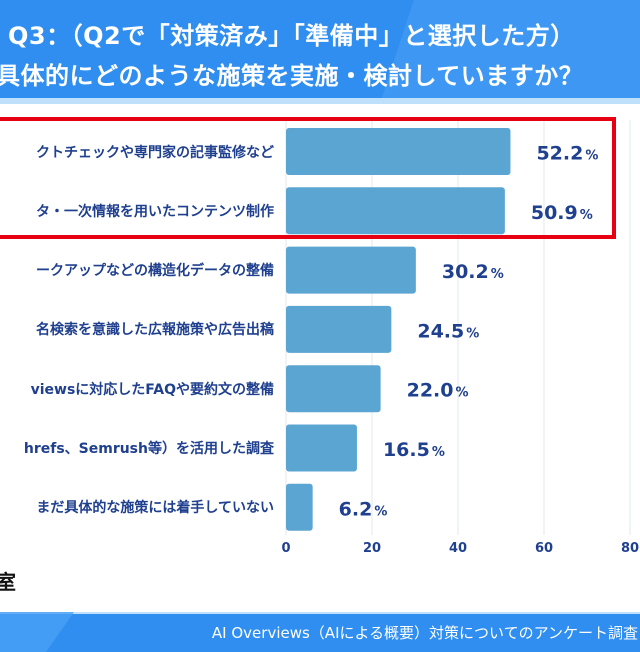 The height and width of the screenshot is (652, 640). I want to click on data-label: 16.5%, so click(414, 450).